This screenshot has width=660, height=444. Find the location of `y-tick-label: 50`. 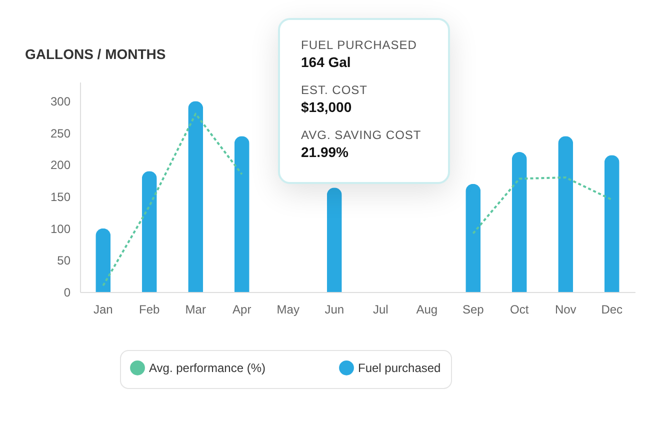

y-tick-label: 50 is located at coordinates (64, 261).